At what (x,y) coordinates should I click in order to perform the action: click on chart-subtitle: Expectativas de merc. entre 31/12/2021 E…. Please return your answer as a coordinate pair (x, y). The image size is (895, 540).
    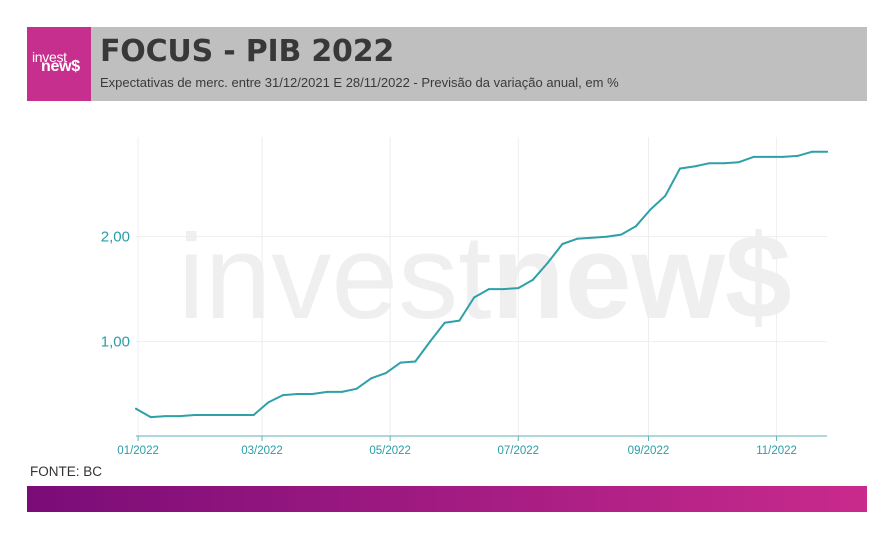
    Looking at the image, I should click on (359, 82).